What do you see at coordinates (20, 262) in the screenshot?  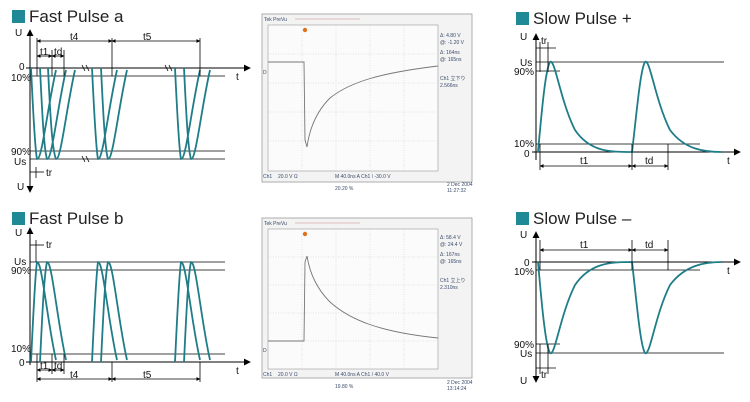 I see `fast-b-level-us: Us` at bounding box center [20, 262].